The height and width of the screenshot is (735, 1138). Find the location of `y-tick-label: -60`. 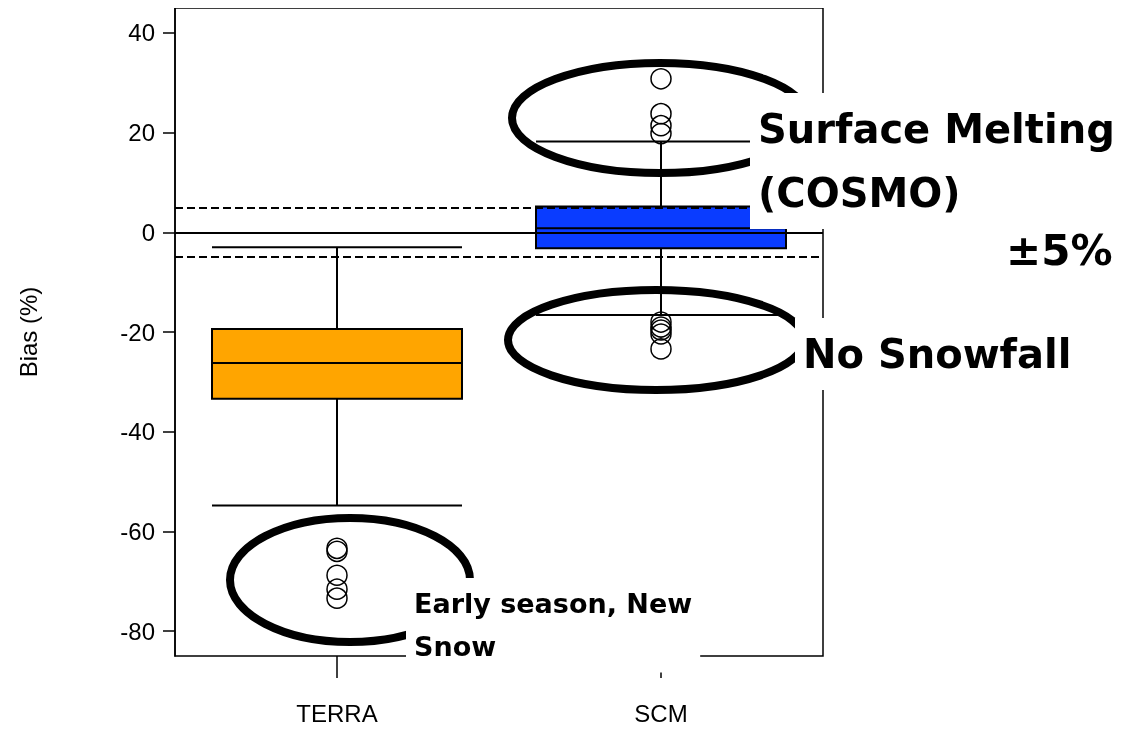

y-tick-label: -60 is located at coordinates (137, 531).